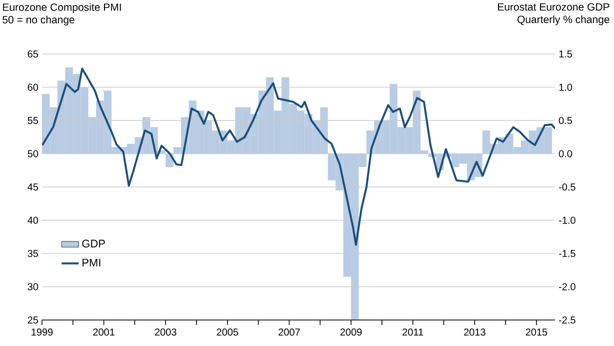 Image resolution: width=614 pixels, height=346 pixels. I want to click on y2-tick-label: -2.0, so click(567, 286).